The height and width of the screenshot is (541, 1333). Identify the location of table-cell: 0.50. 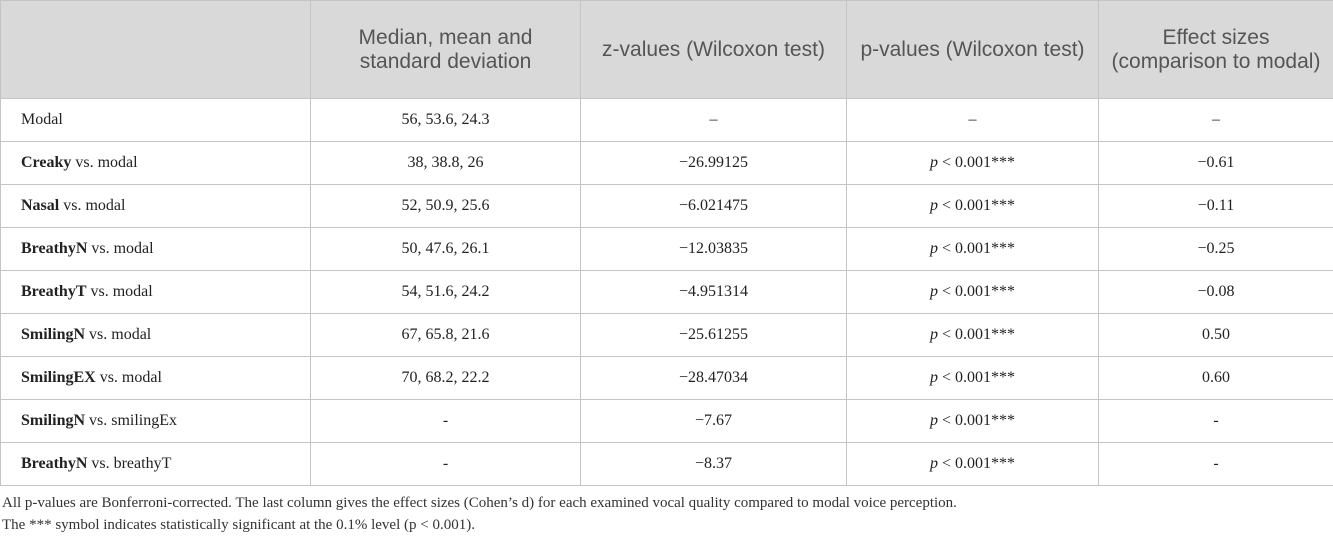
(1215, 335).